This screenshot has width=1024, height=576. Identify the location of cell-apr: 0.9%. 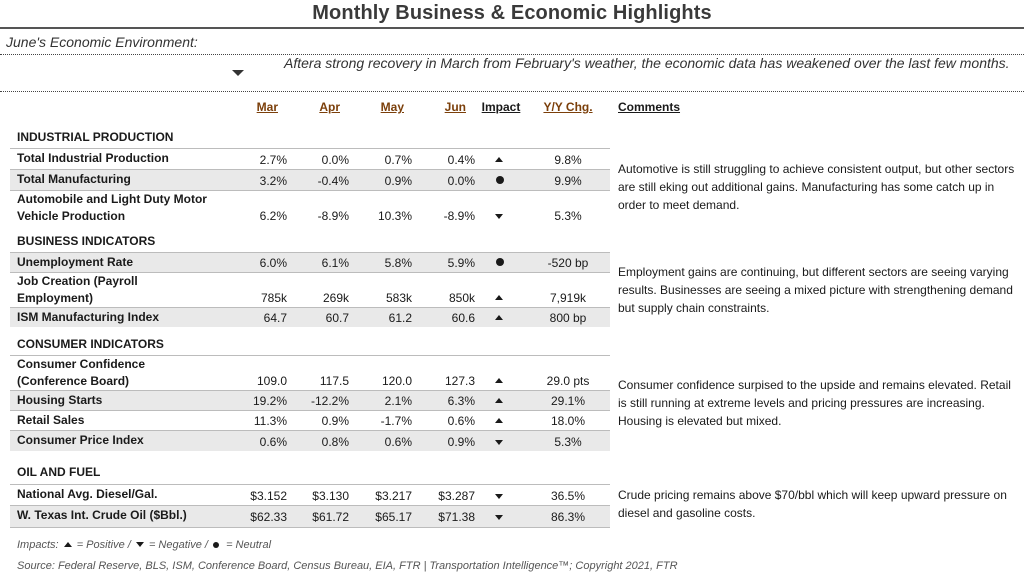
(335, 421).